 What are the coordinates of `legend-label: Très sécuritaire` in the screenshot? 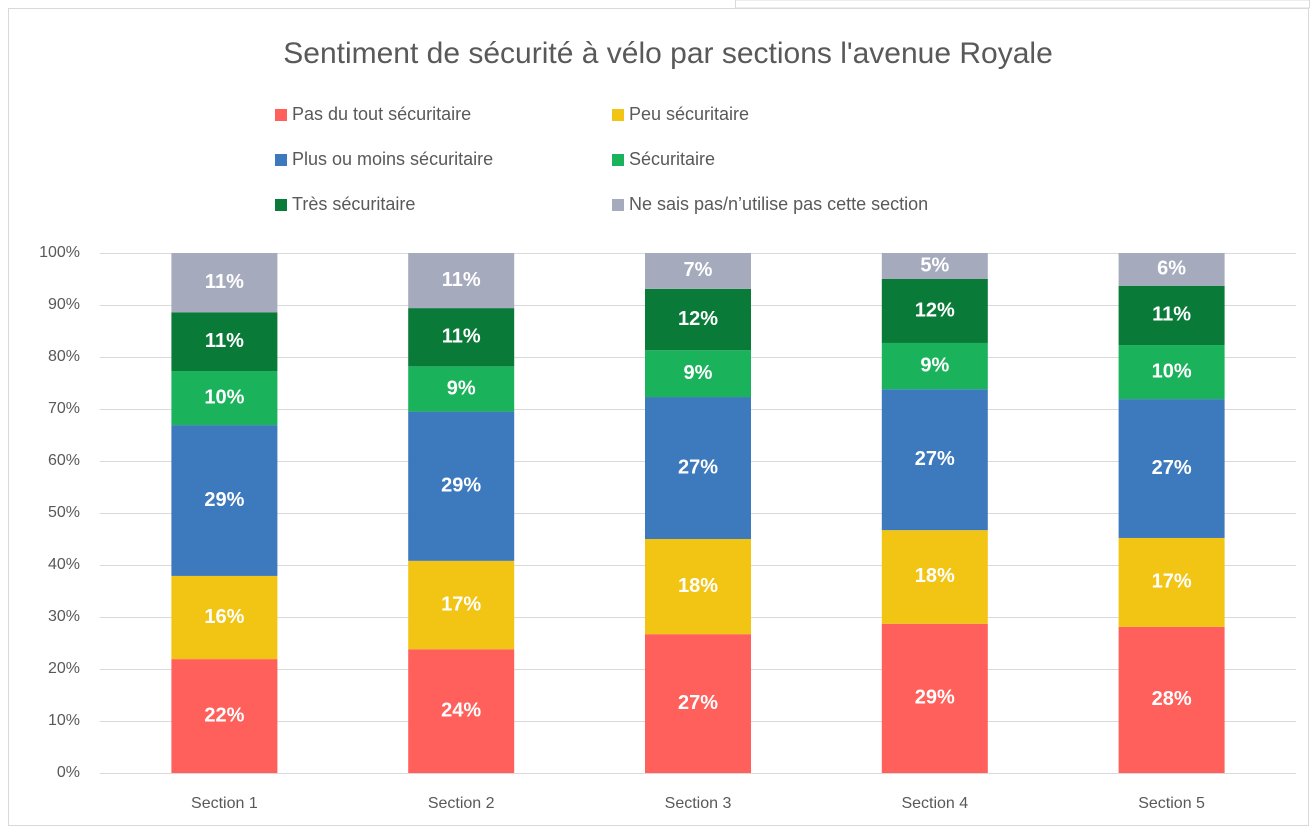 It's located at (353, 204).